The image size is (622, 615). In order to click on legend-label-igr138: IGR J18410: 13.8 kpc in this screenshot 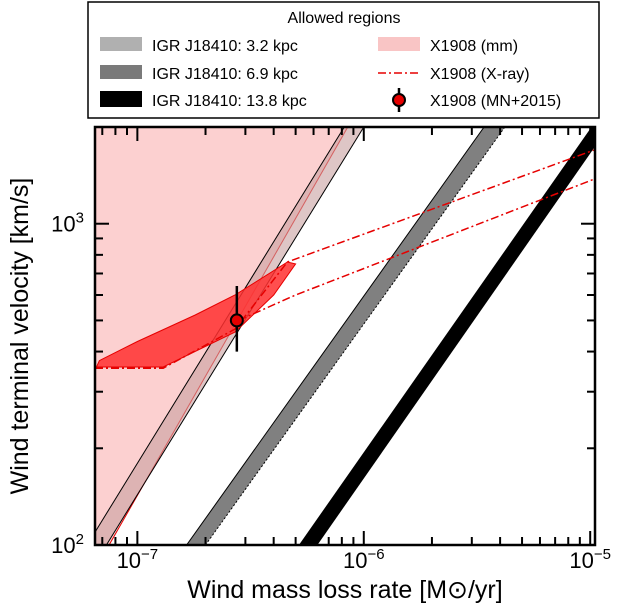, I will do `click(229, 101)`.